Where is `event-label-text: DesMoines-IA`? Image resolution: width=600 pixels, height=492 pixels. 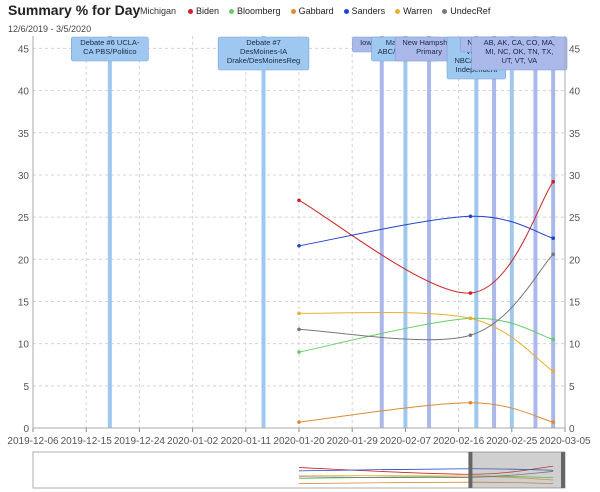 event-label-text: DesMoines-IA is located at coordinates (263, 51).